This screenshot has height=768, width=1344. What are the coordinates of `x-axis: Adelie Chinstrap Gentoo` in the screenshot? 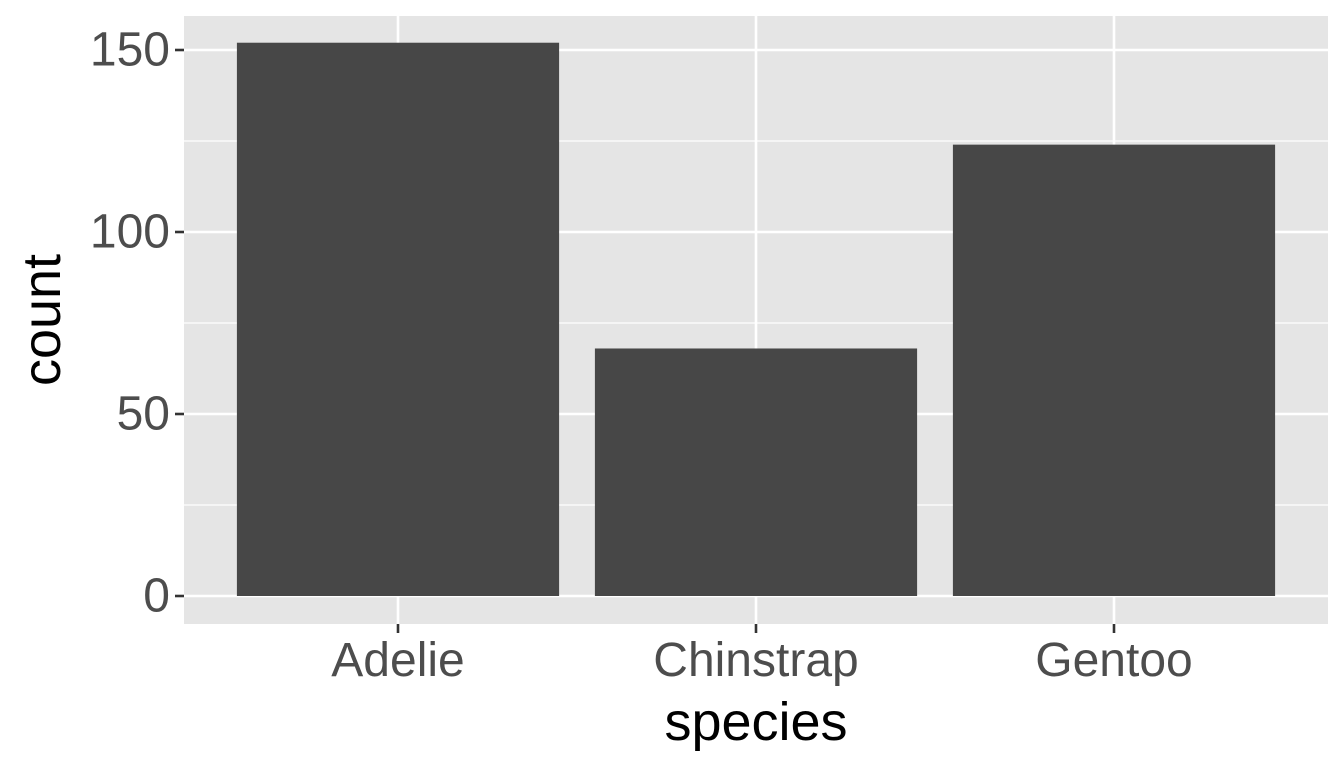 It's located at (762, 655).